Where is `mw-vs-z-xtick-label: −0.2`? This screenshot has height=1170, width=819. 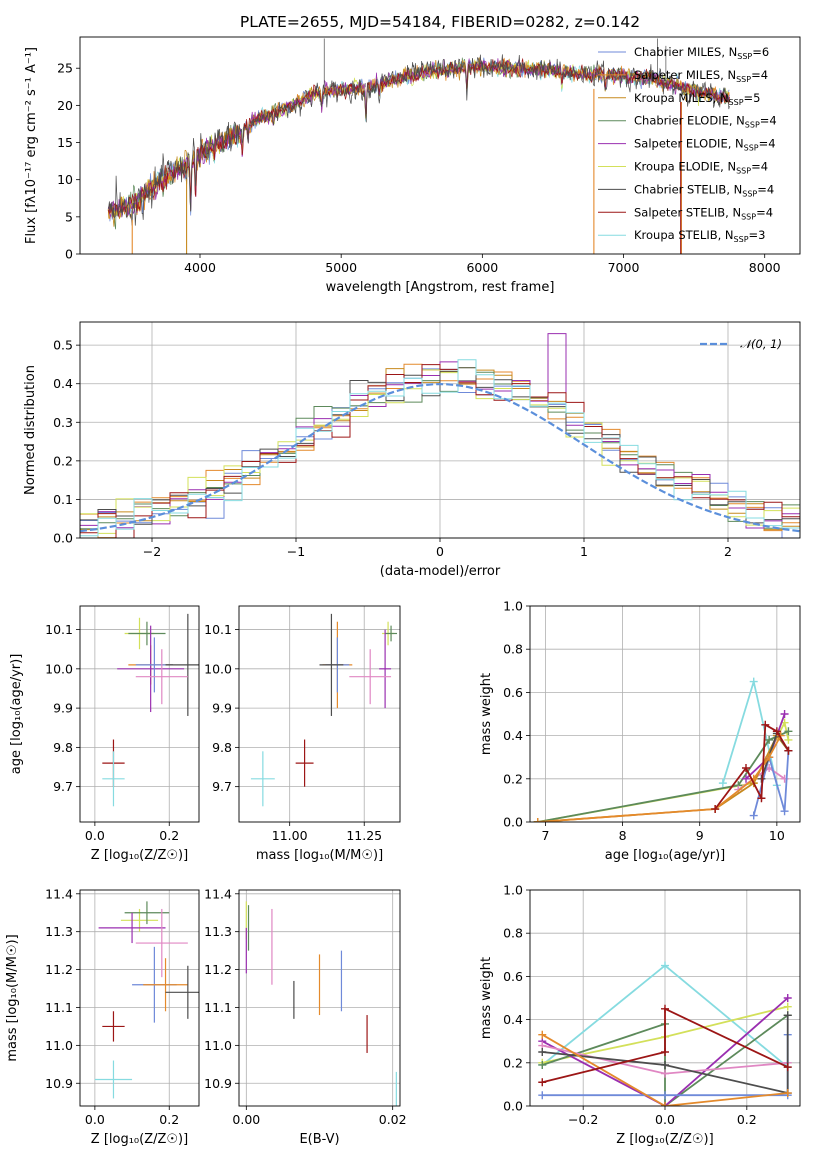 mw-vs-z-xtick-label: −0.2 is located at coordinates (583, 1119).